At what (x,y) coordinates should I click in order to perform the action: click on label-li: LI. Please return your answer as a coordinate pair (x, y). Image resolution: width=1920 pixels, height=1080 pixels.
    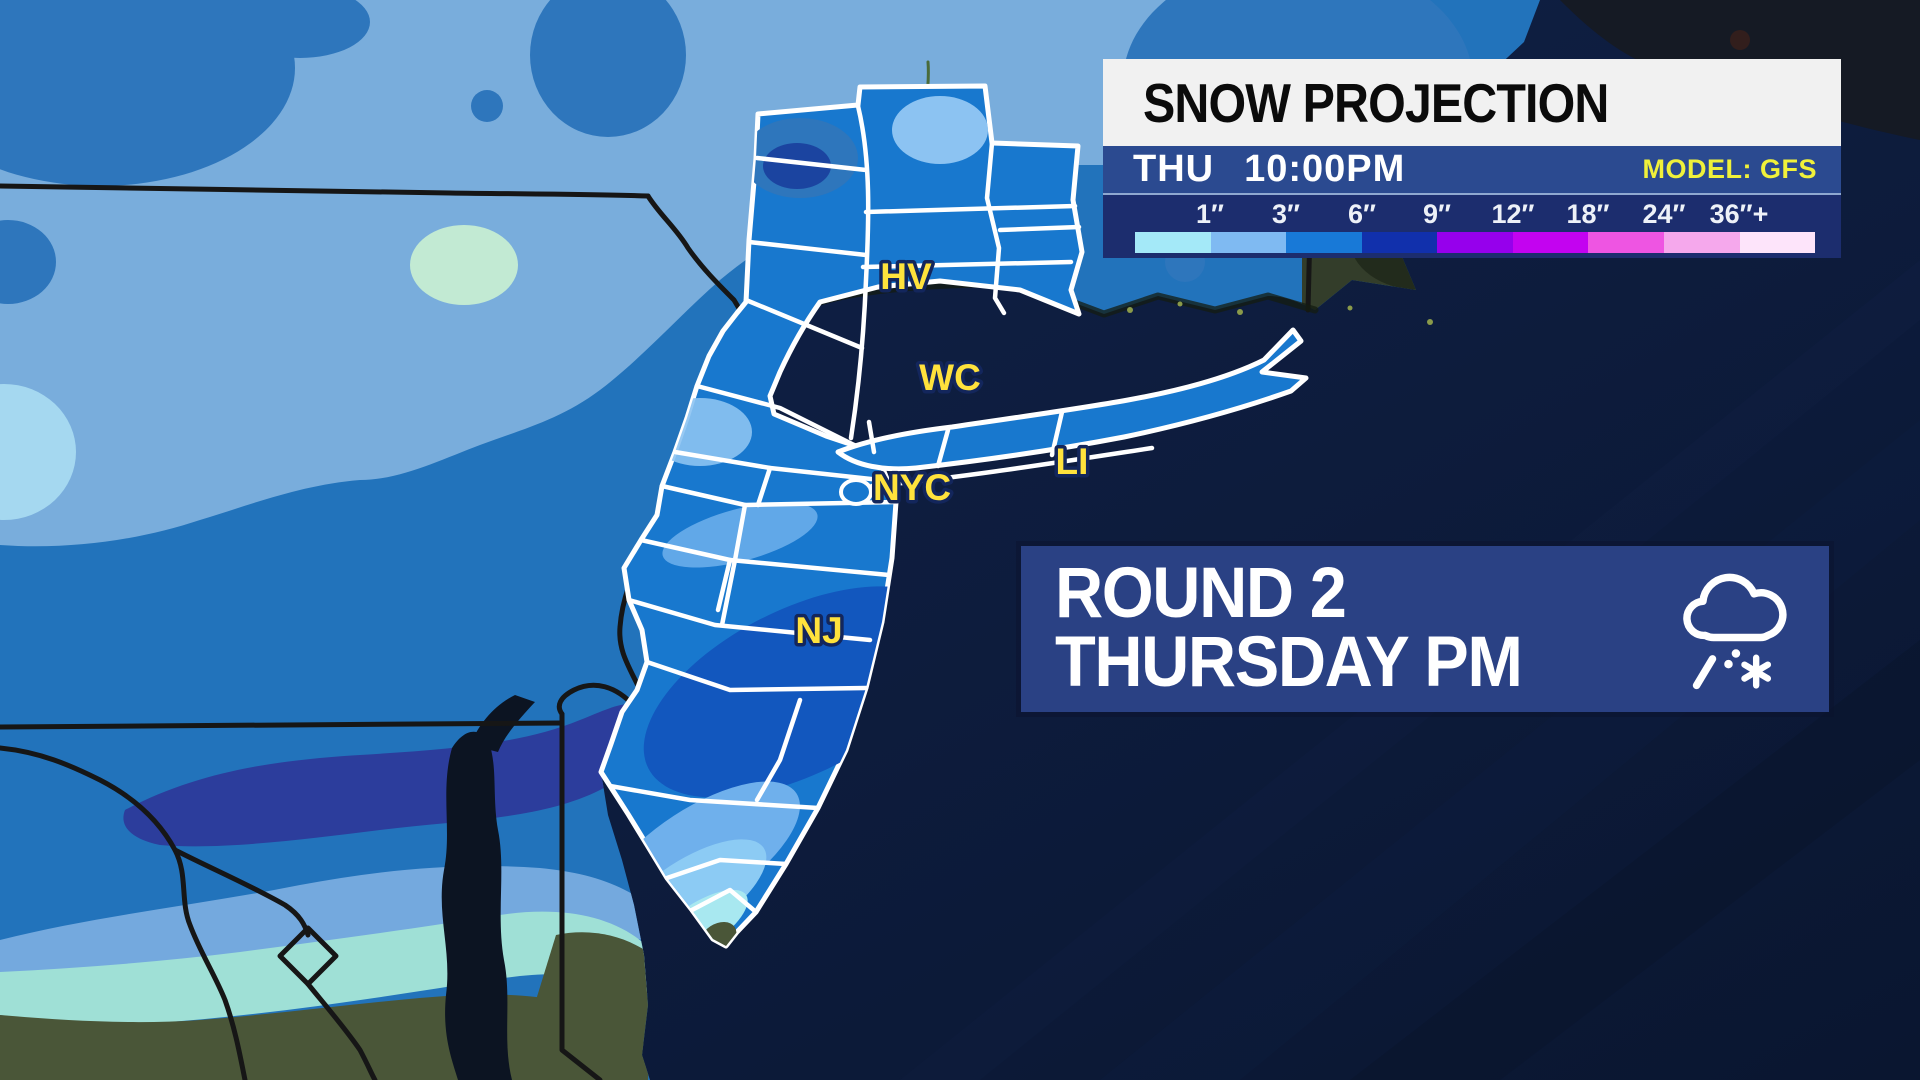
    Looking at the image, I should click on (1072, 461).